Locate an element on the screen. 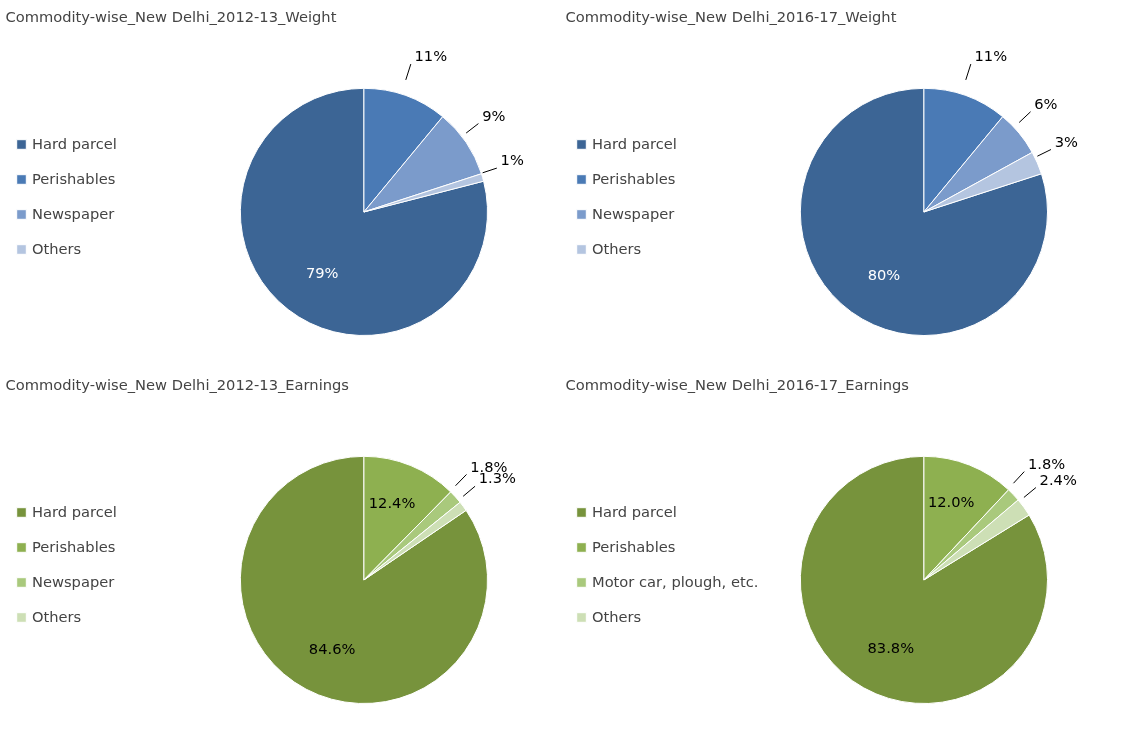 This screenshot has width=1134, height=746. chart-title: Commodity-wise_New Delhi_2012-13_Earnings is located at coordinates (177, 384).